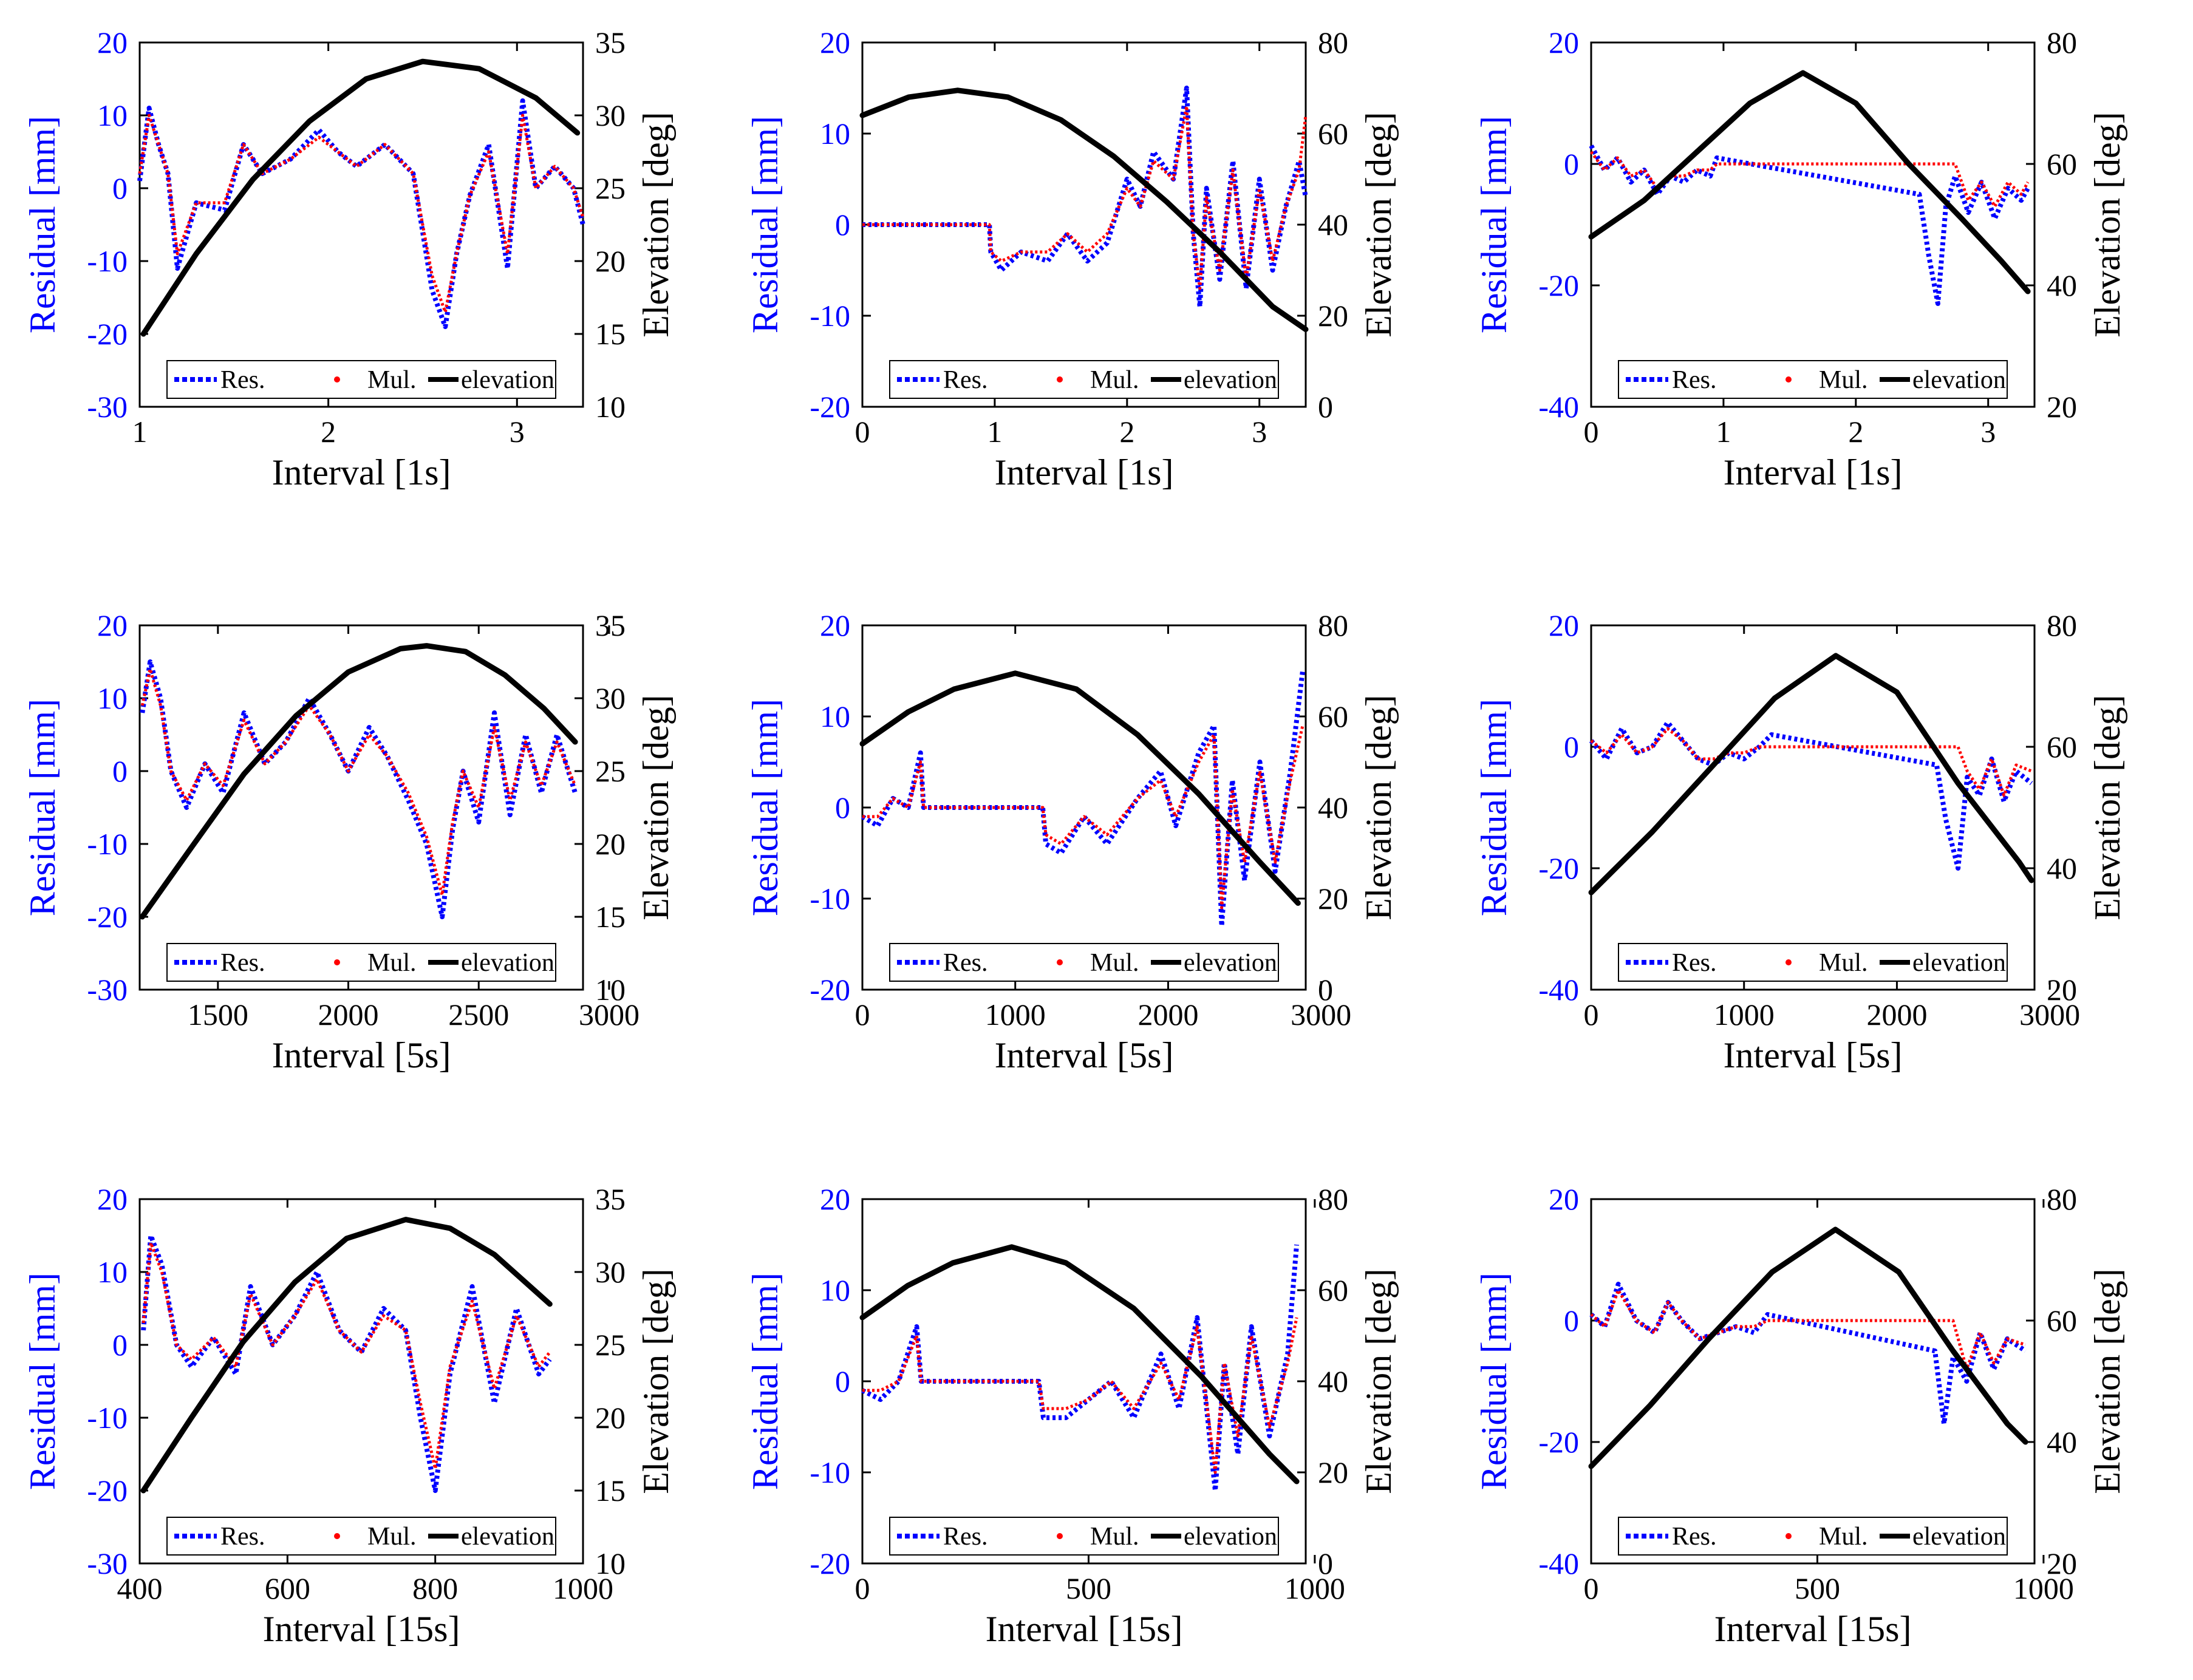  I want to click on x-tick-label: 800, so click(435, 1588).